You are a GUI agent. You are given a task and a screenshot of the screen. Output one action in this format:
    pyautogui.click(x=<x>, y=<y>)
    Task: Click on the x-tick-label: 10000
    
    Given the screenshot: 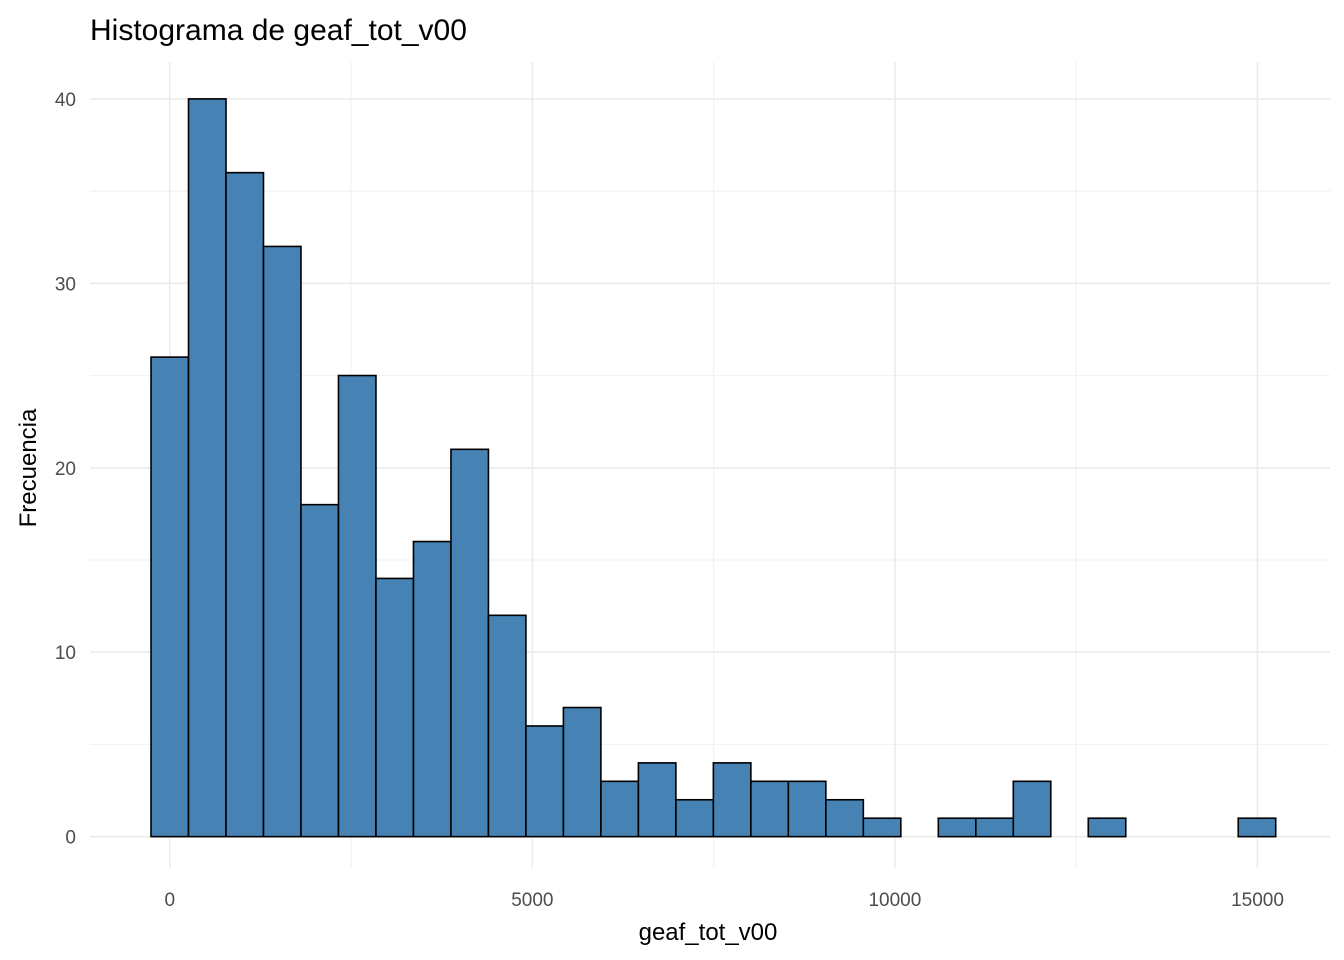 What is the action you would take?
    pyautogui.click(x=894, y=900)
    